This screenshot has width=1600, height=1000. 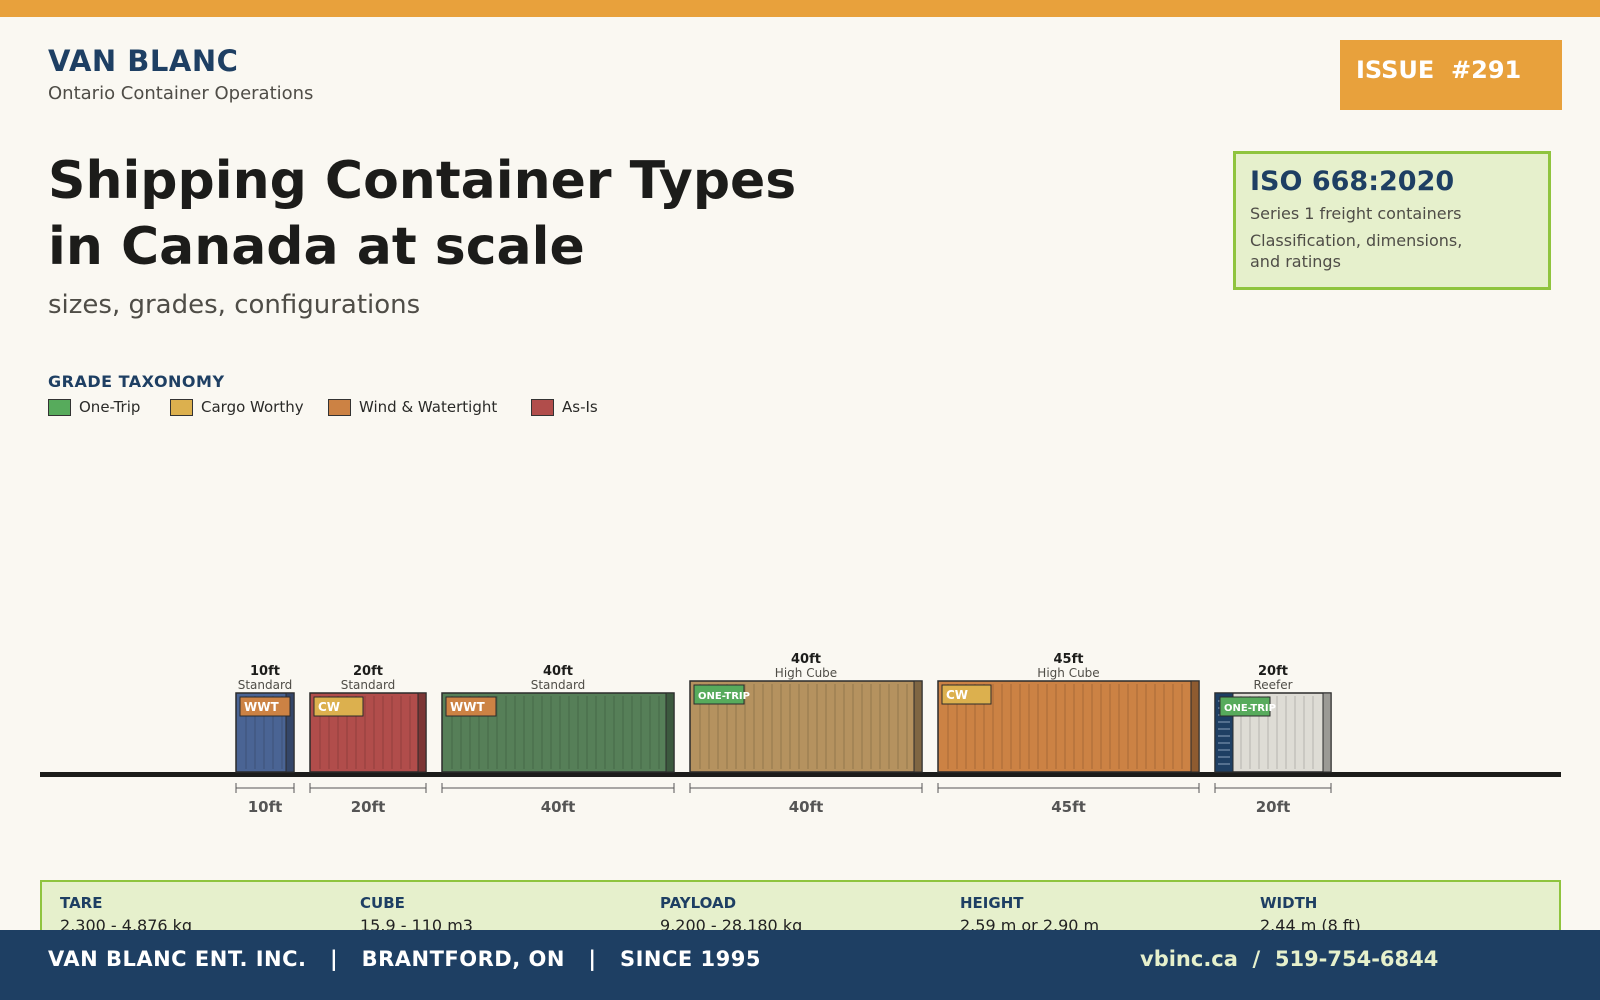 I want to click on iso-line: Classification, dimensions, and ratings, so click(x=1356, y=251).